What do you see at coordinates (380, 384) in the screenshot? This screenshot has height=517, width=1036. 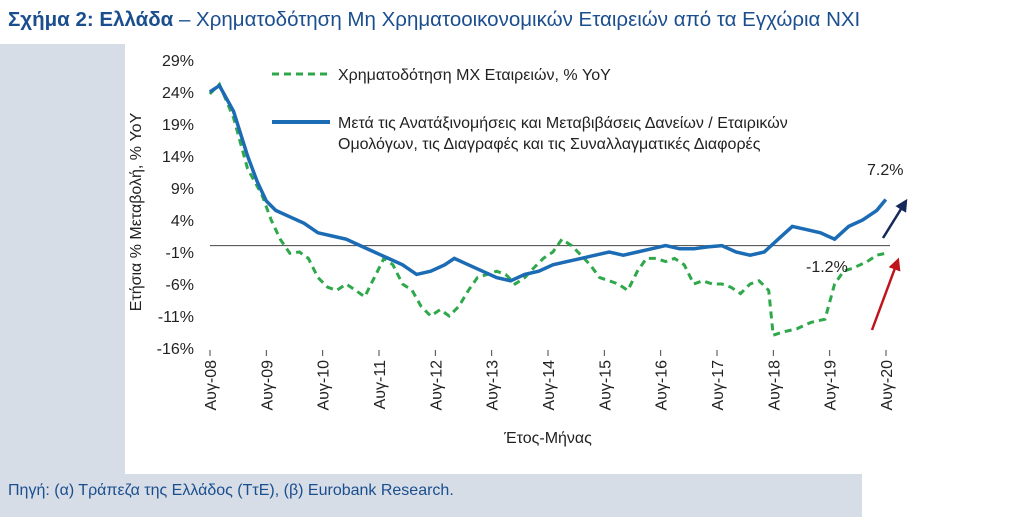 I see `x-tick-label: Αυγ-11` at bounding box center [380, 384].